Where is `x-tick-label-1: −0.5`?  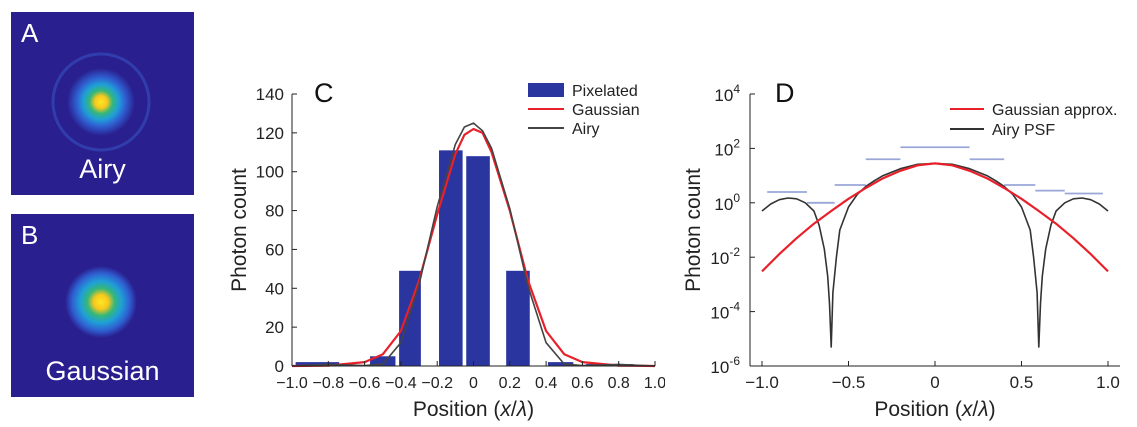 x-tick-label-1: −0.5 is located at coordinates (849, 382).